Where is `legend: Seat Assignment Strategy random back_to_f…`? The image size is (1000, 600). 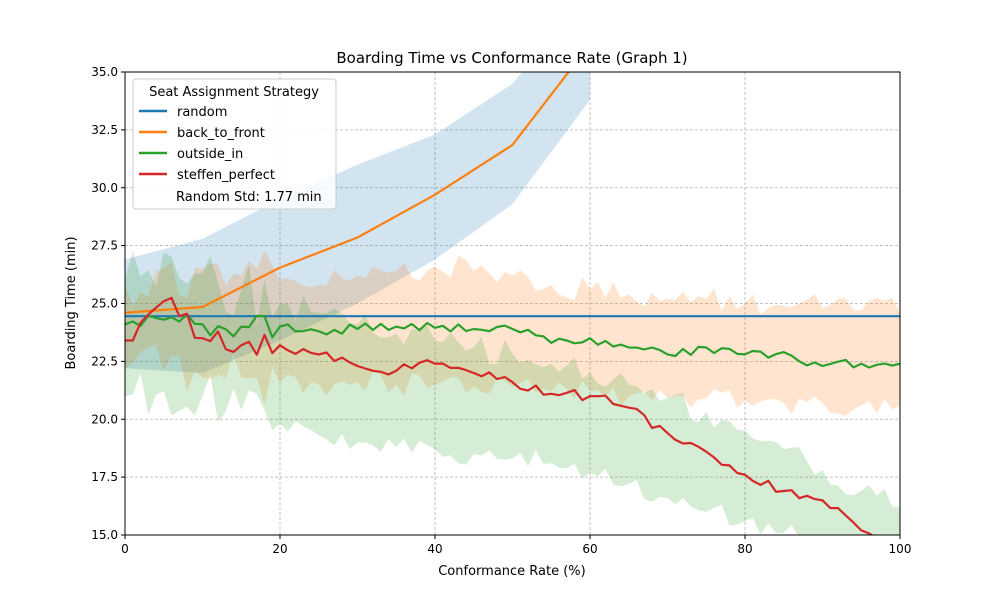
legend: Seat Assignment Strategy random back_to_f… is located at coordinates (234, 144).